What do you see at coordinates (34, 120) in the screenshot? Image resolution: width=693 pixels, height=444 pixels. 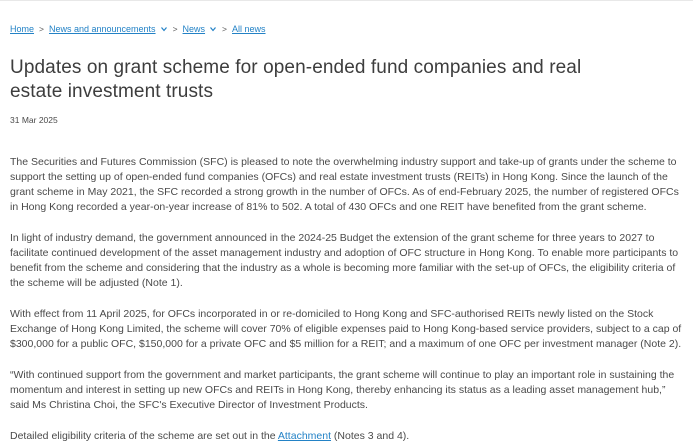 I see `article-date: 31 Mar 2025` at bounding box center [34, 120].